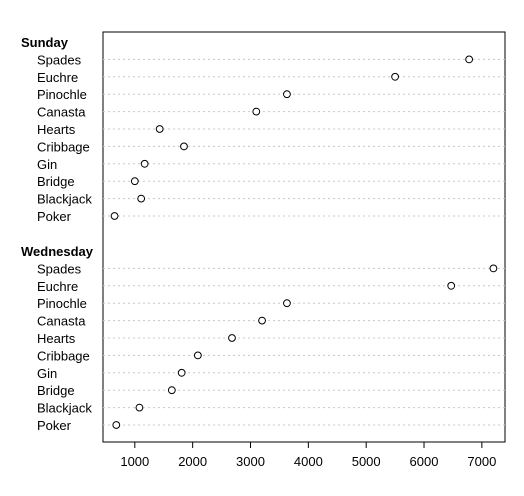 This screenshot has width=524, height=496. I want to click on x-tick-label: 3000, so click(250, 461).